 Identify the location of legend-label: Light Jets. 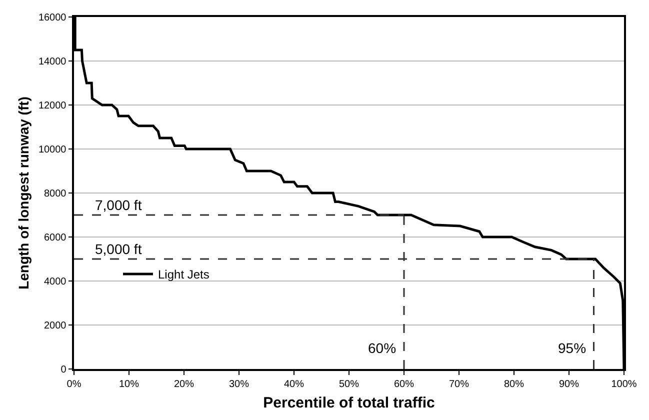
(184, 275).